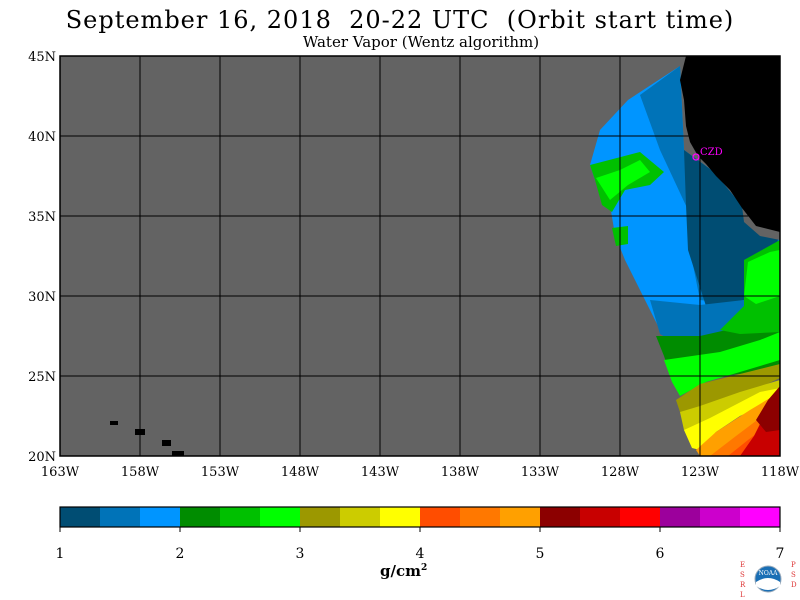  I want to click on unit-base: g/cm, so click(400, 571).